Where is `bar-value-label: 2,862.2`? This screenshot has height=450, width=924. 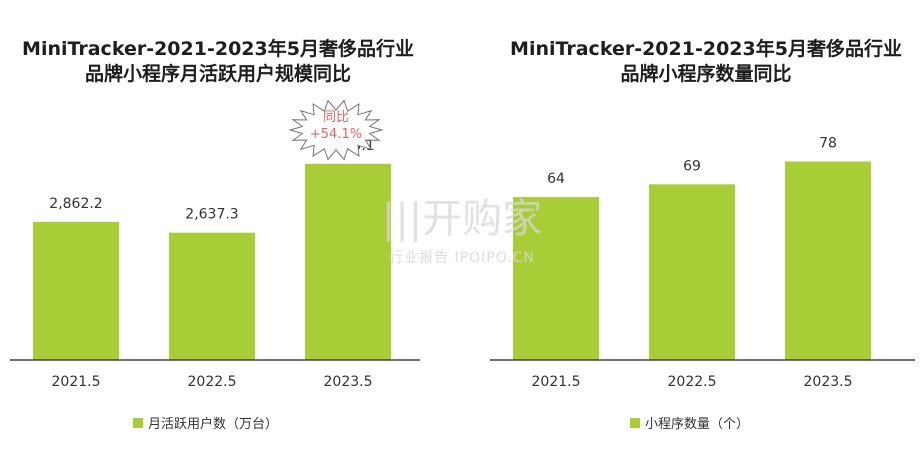
bar-value-label: 2,862.2 is located at coordinates (75, 204).